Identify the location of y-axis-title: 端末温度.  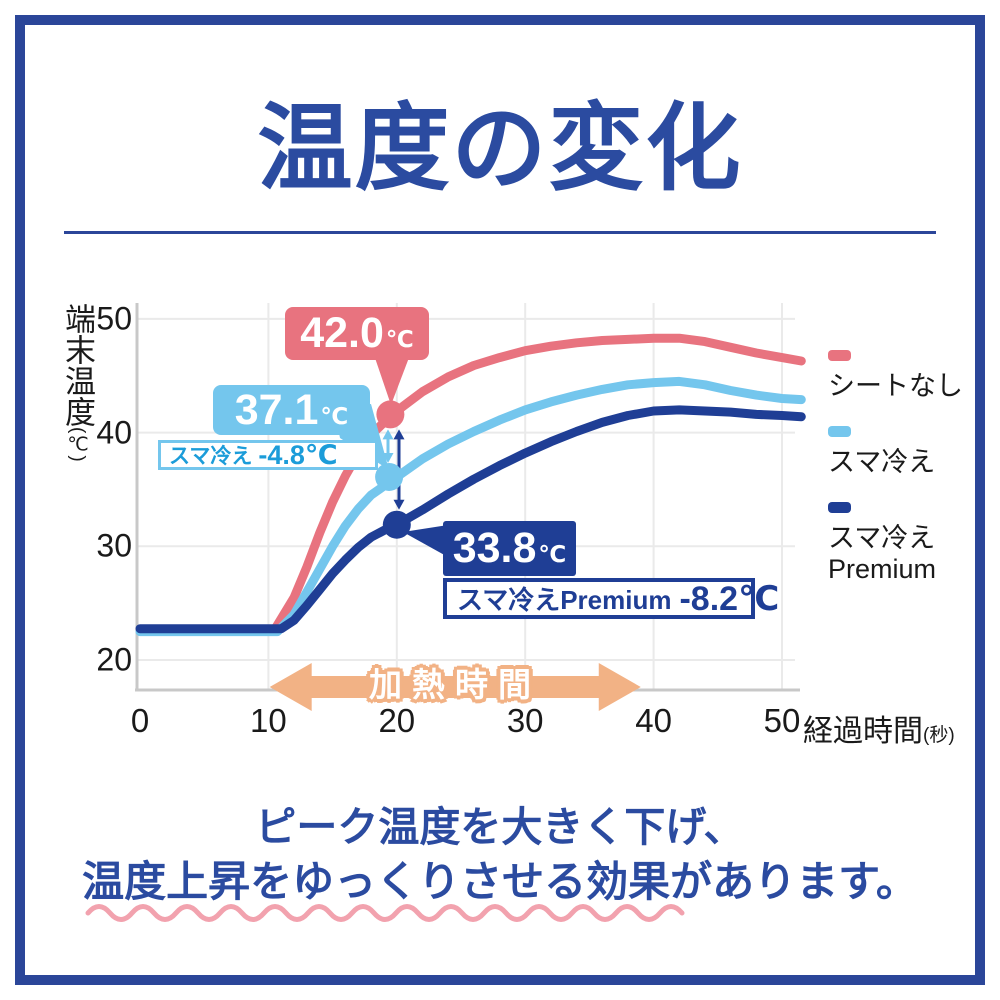
(77, 365).